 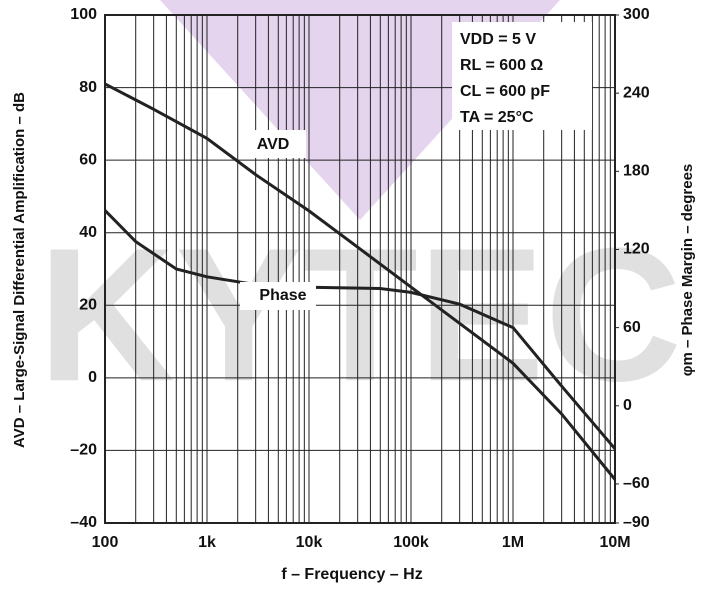 What do you see at coordinates (687, 270) in the screenshot?
I see `y2-axis-label: φm – Phase Margin – degrees` at bounding box center [687, 270].